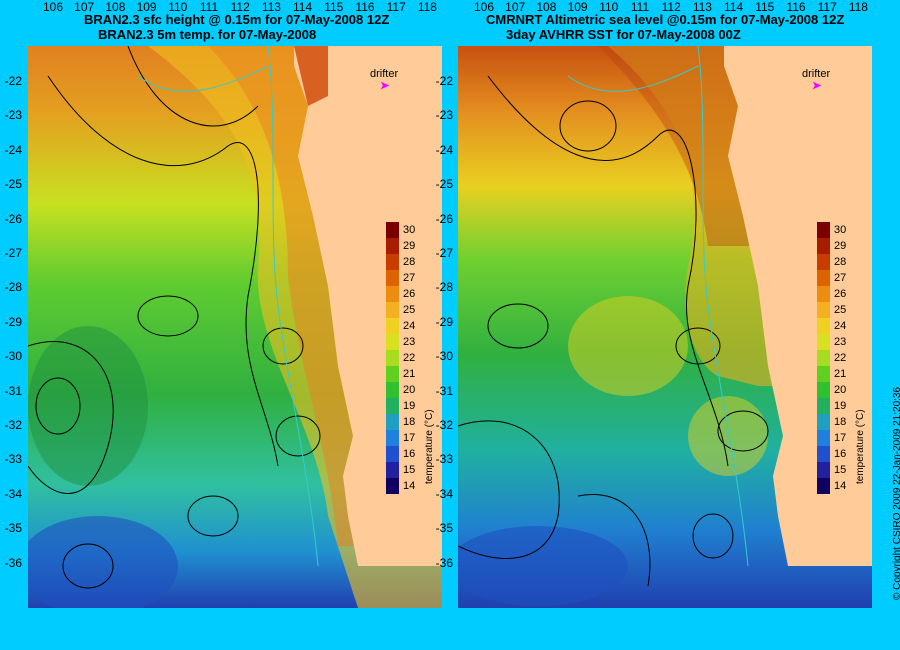 This screenshot has width=900, height=650. Describe the element at coordinates (13, 562) in the screenshot. I see `latitude-label: -36` at that location.